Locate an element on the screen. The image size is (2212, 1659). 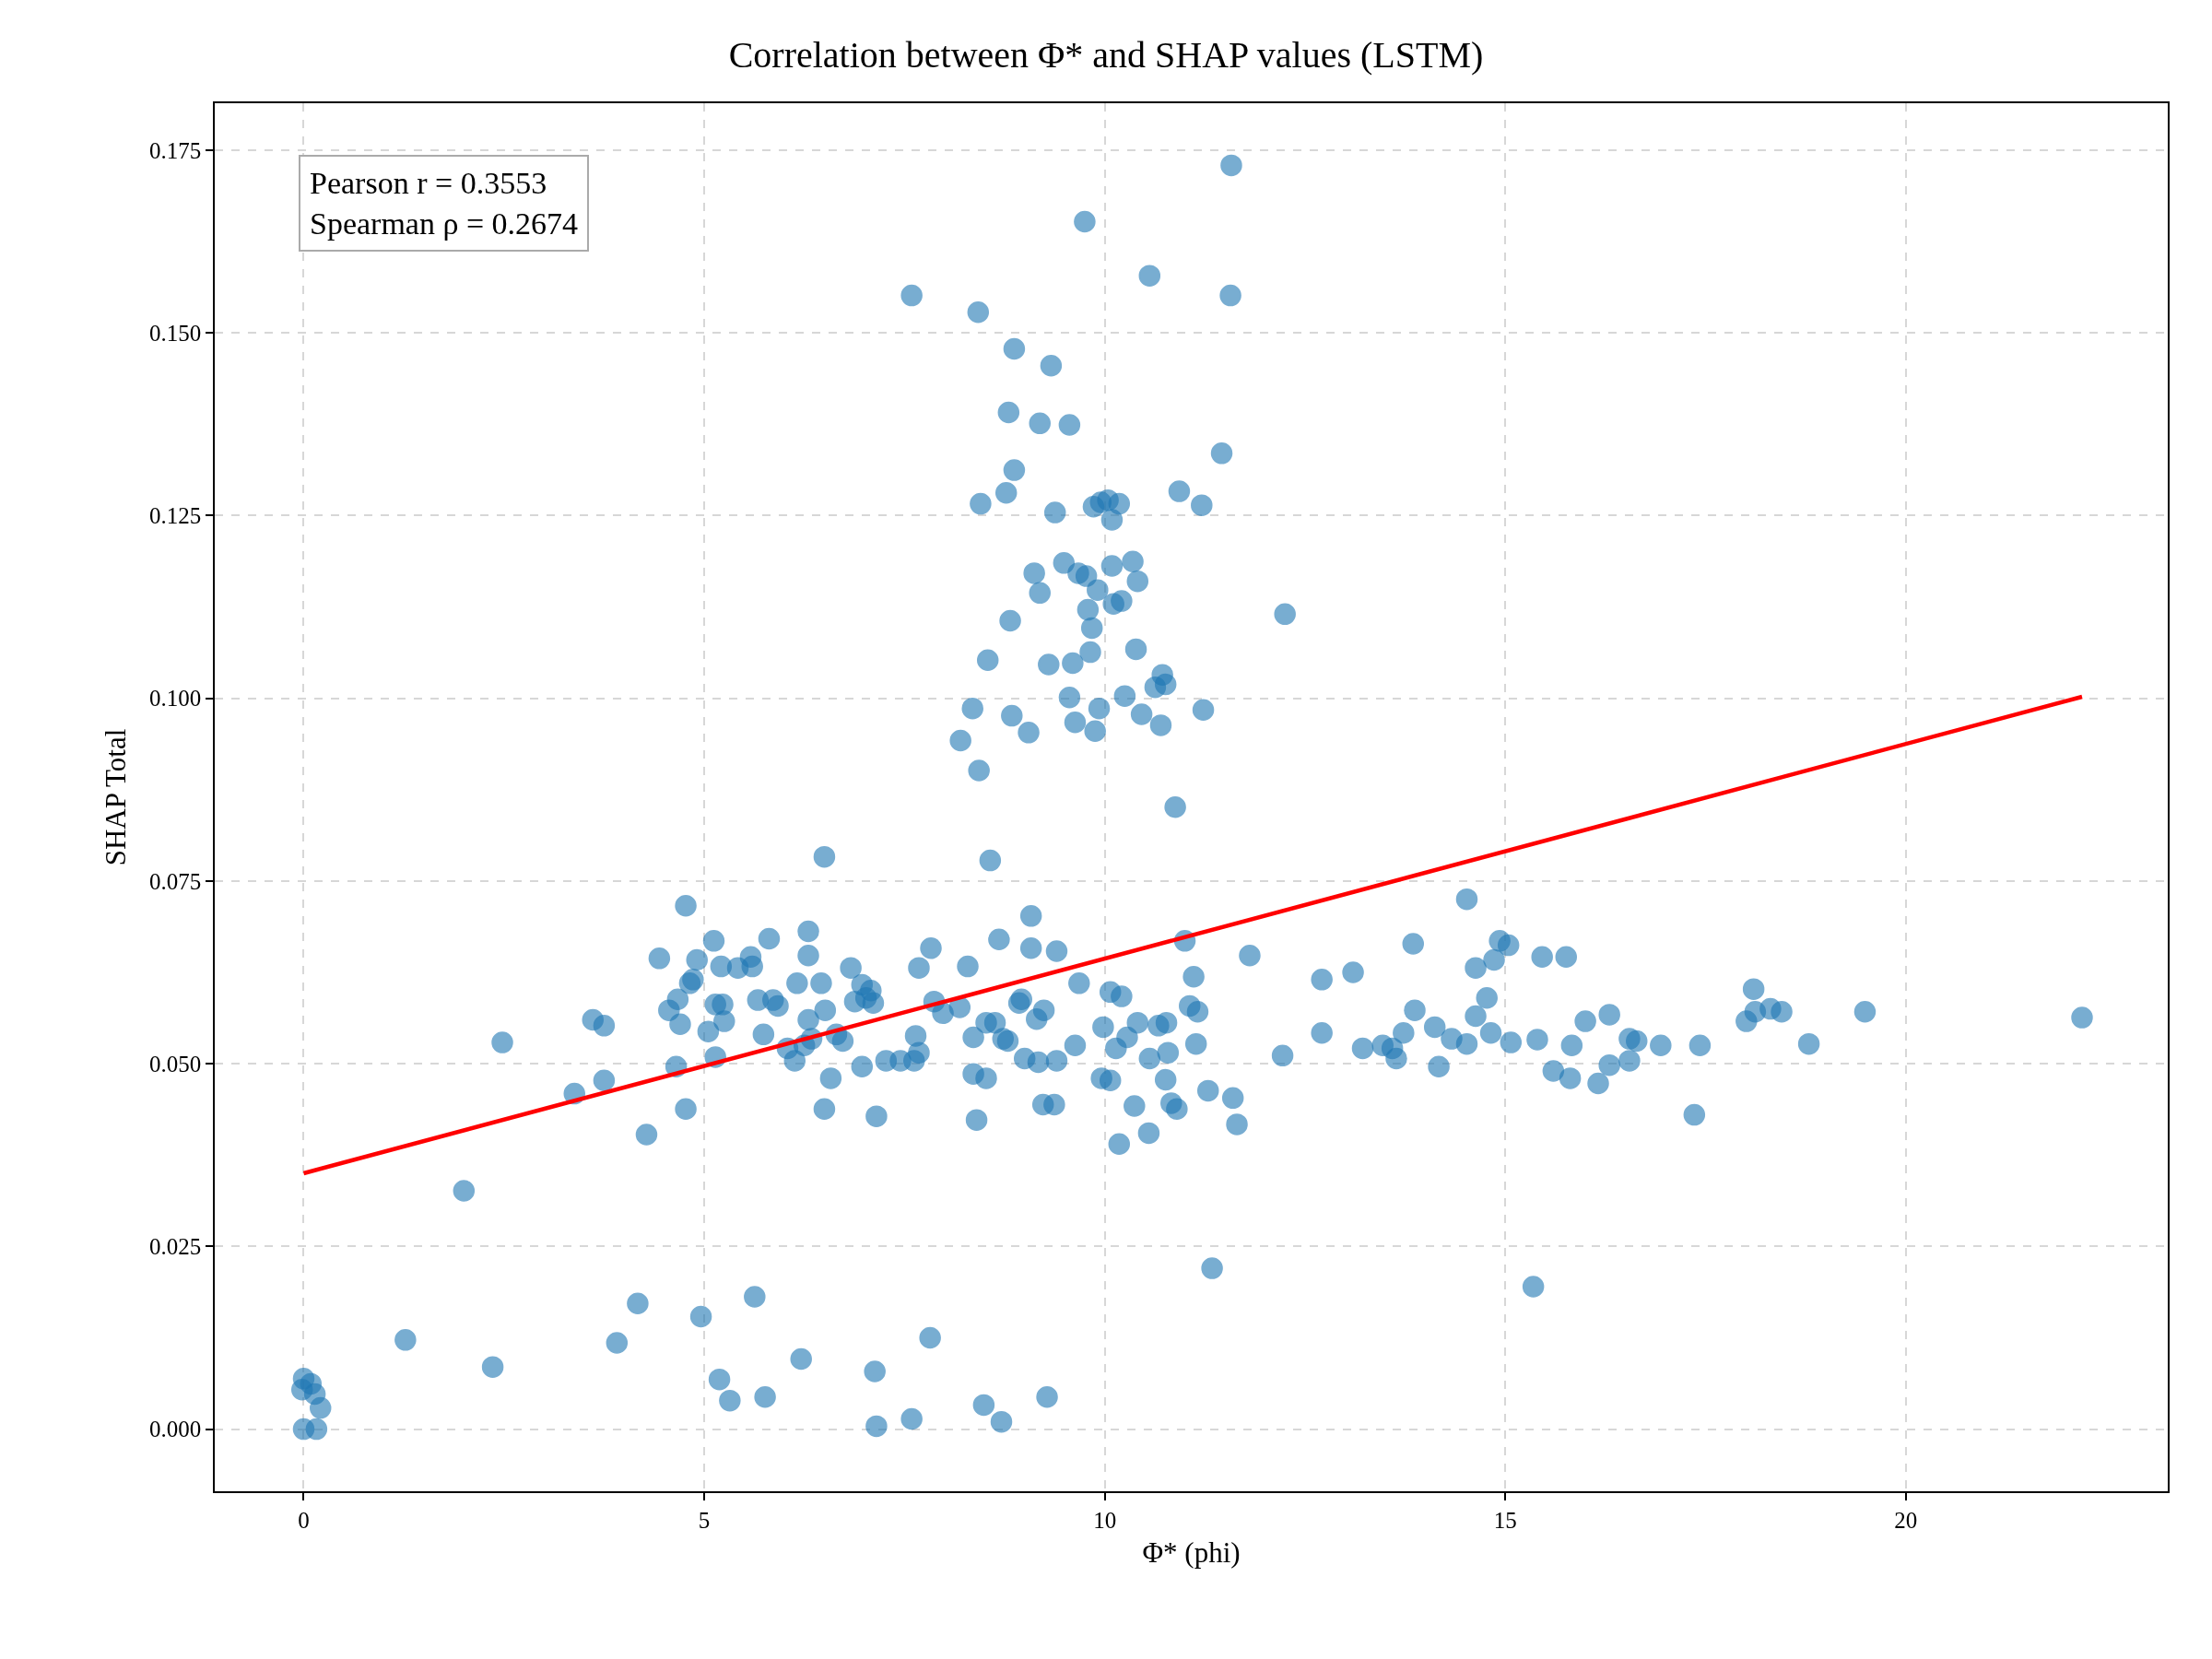
y-tick-label: 0.150 is located at coordinates (175, 333).